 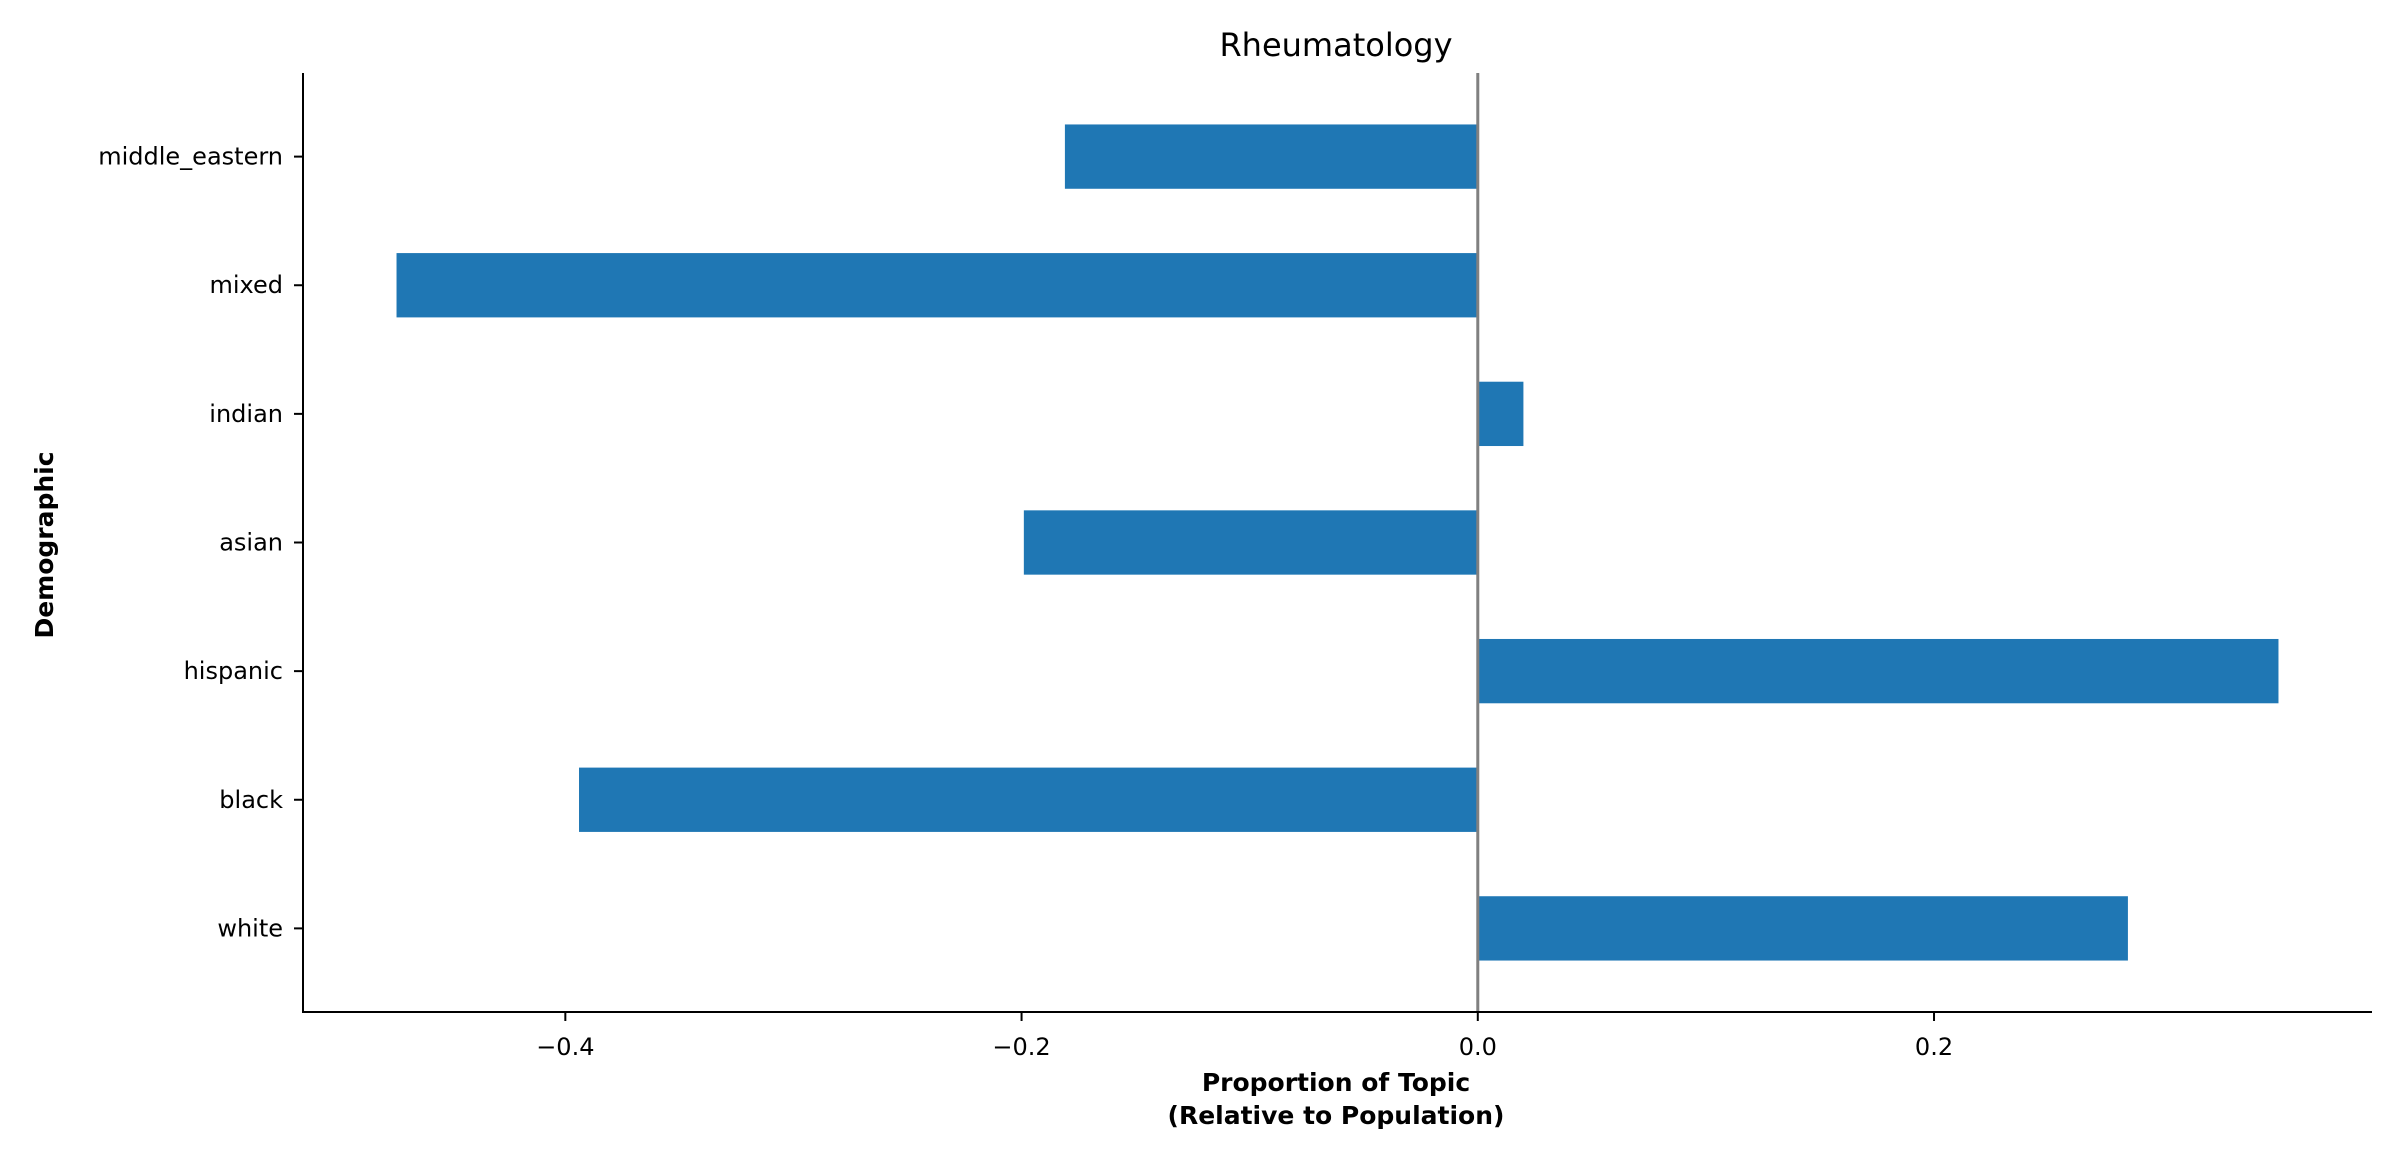 What do you see at coordinates (1478, 1047) in the screenshot?
I see `x-tick-label: 0.0` at bounding box center [1478, 1047].